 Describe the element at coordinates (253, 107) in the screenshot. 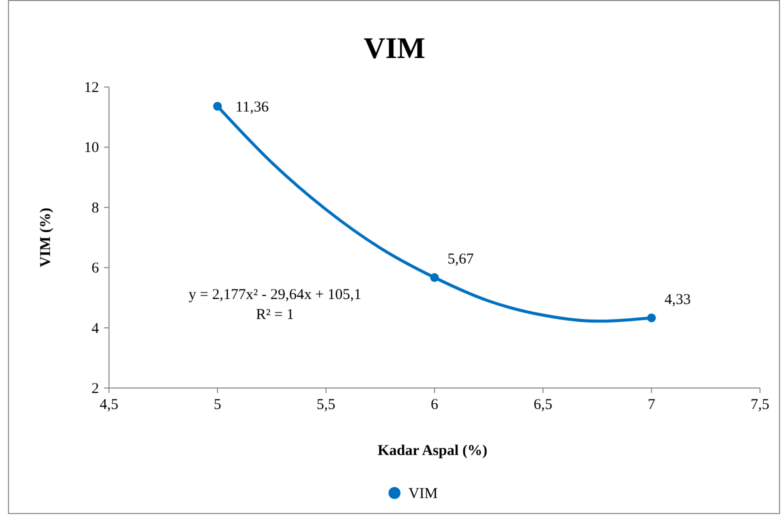

I see `data-label: 11,36` at that location.